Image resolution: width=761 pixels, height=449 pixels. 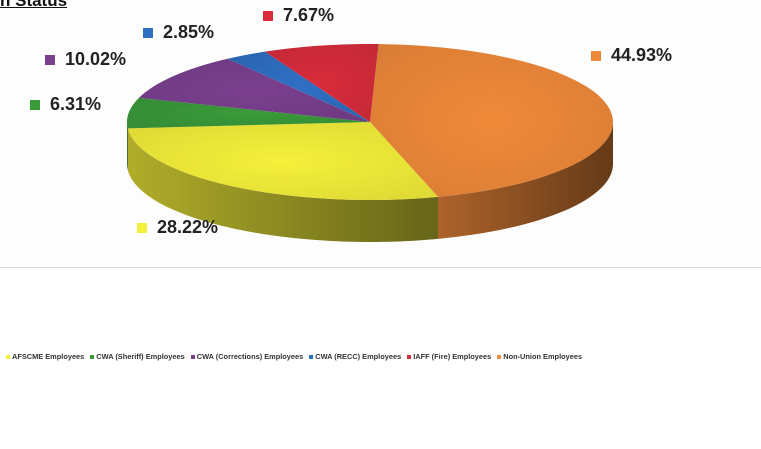 What do you see at coordinates (249, 113) in the screenshot?
I see `pie-slice-cwa-sheriff-employees` at bounding box center [249, 113].